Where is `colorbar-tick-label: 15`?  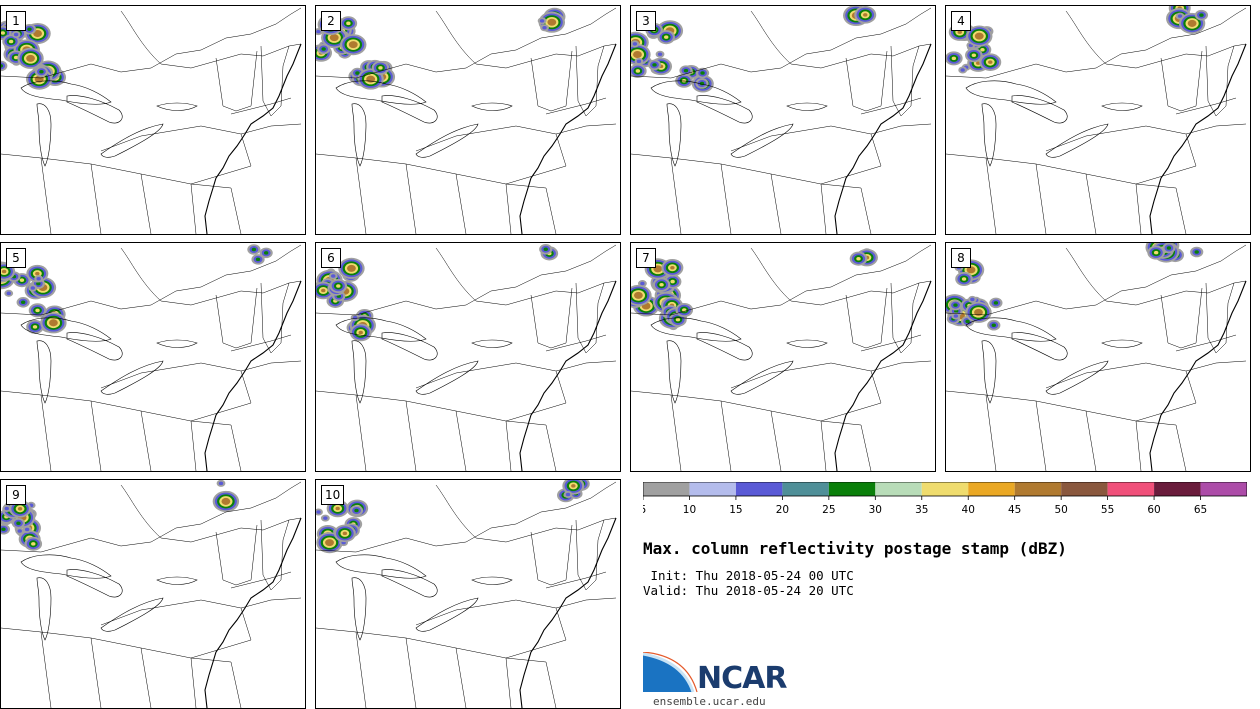
colorbar-tick-label: 15 is located at coordinates (735, 510).